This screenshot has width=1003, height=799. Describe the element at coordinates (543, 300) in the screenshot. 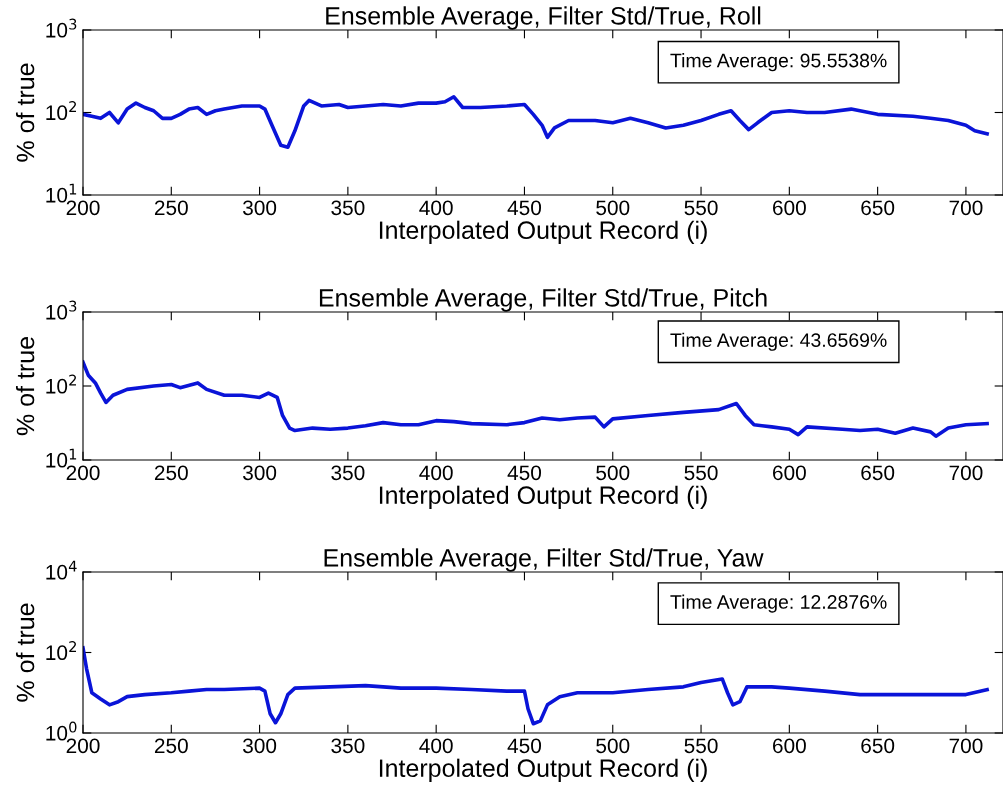

I see `chart-title: Ensemble Average, Filter Std/True, Pitch` at that location.